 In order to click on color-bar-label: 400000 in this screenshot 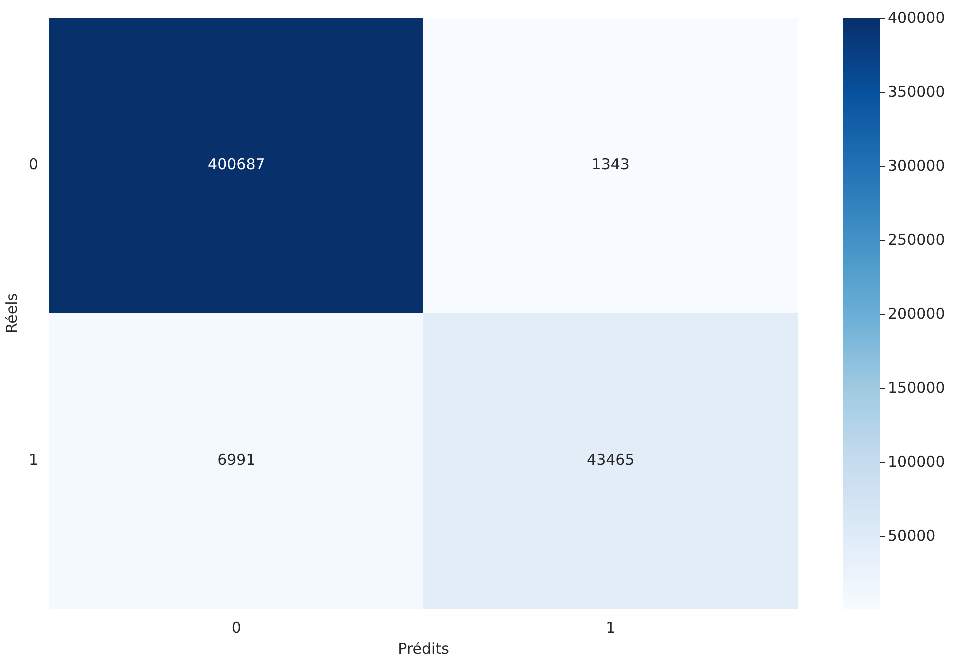, I will do `click(917, 17)`.